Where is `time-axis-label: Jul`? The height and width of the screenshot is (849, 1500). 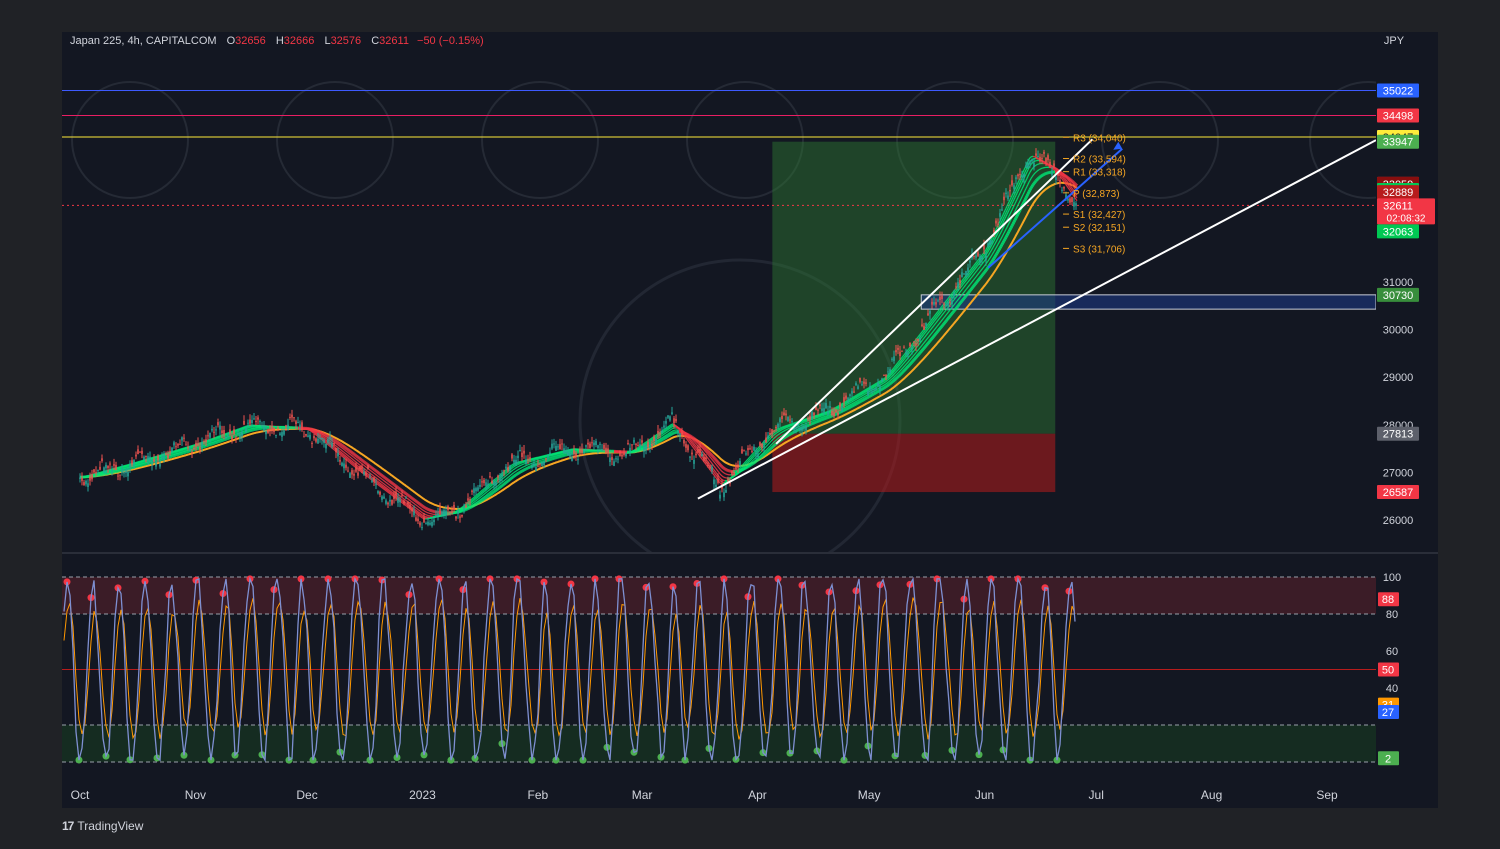 time-axis-label: Jul is located at coordinates (1096, 795).